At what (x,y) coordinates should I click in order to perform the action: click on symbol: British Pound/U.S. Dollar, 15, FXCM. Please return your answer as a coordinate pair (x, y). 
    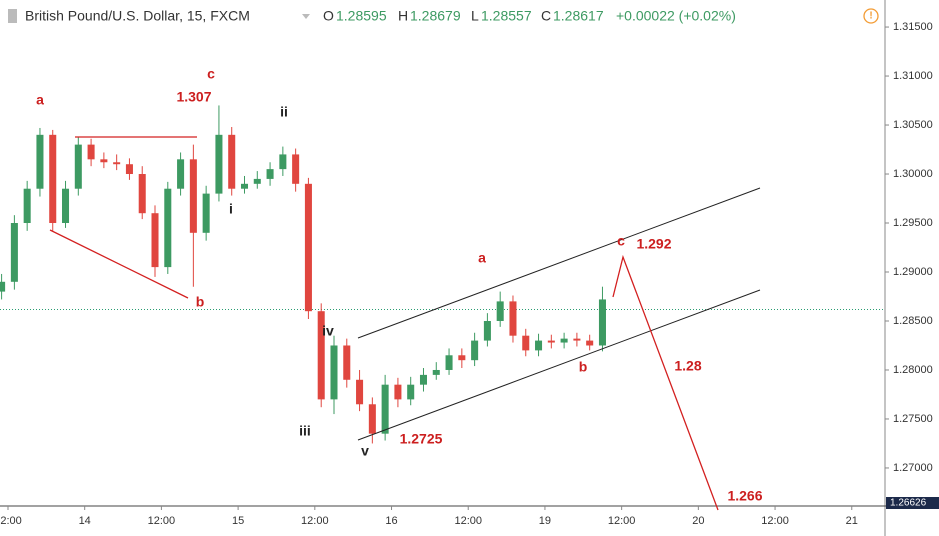
    Looking at the image, I should click on (137, 16).